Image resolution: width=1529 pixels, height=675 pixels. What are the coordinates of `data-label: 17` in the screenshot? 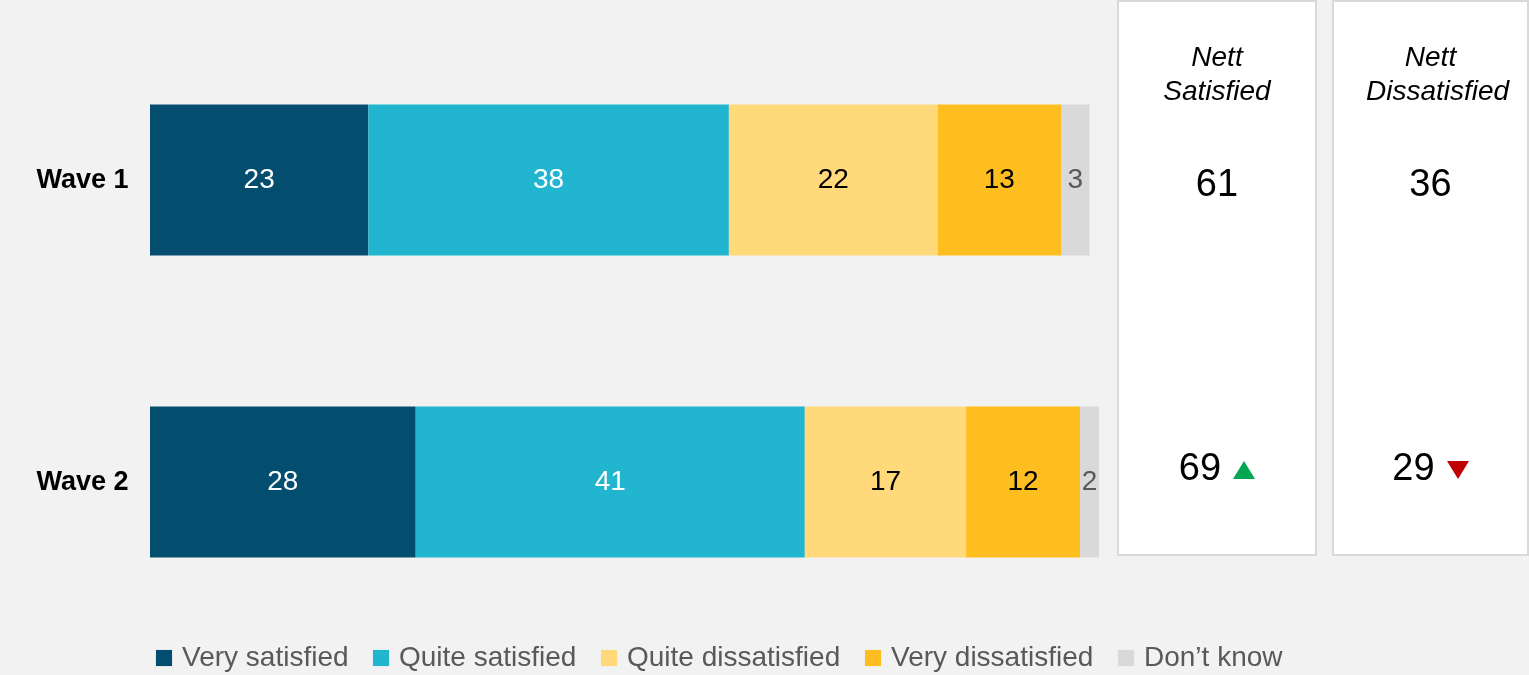 It's located at (885, 480).